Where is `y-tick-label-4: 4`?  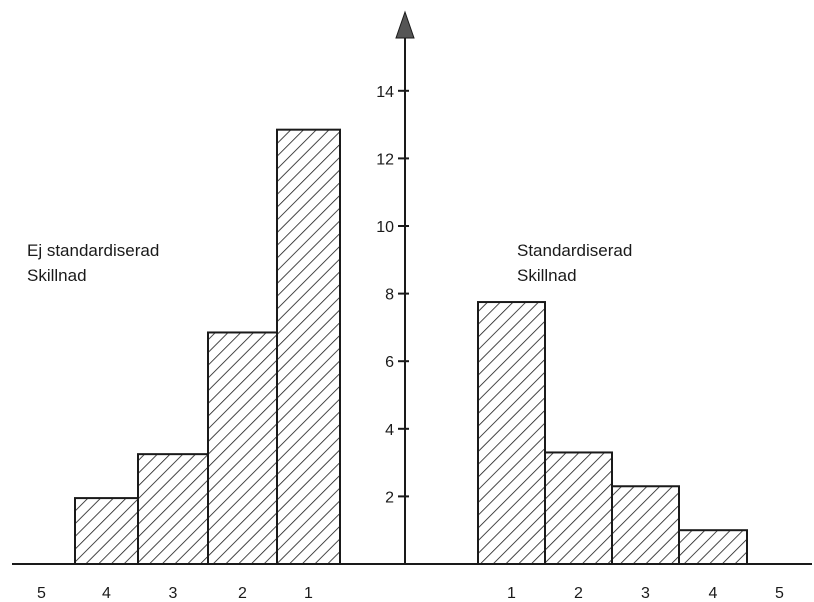 y-tick-label-4: 4 is located at coordinates (389, 430).